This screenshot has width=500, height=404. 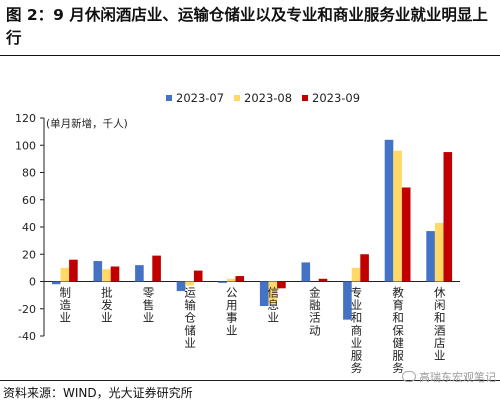 I want to click on watermark: 高瑞东宏观笔记, so click(x=449, y=377).